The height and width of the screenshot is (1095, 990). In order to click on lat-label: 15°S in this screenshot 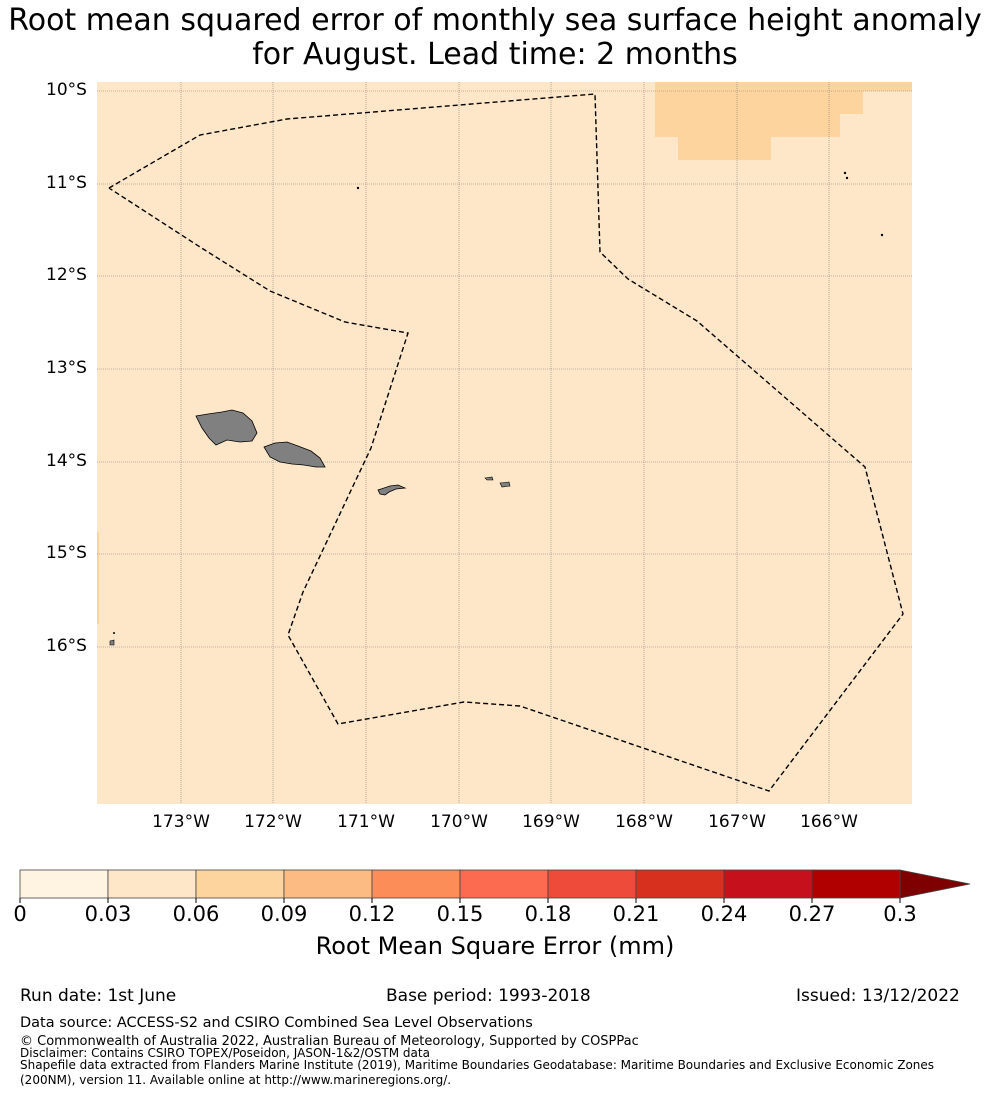, I will do `click(66, 553)`.